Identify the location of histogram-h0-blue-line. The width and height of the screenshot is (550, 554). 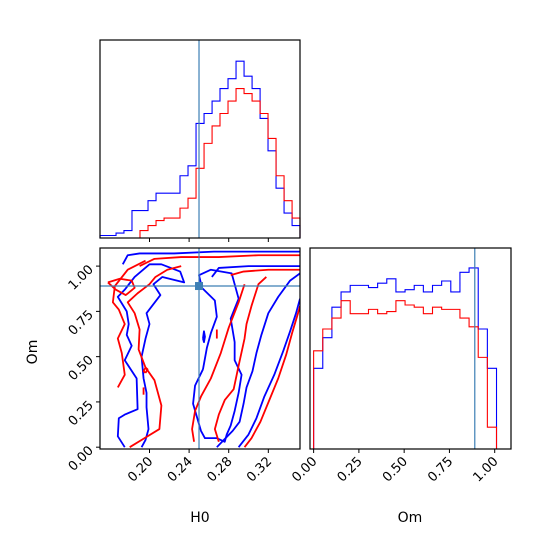
(200, 149).